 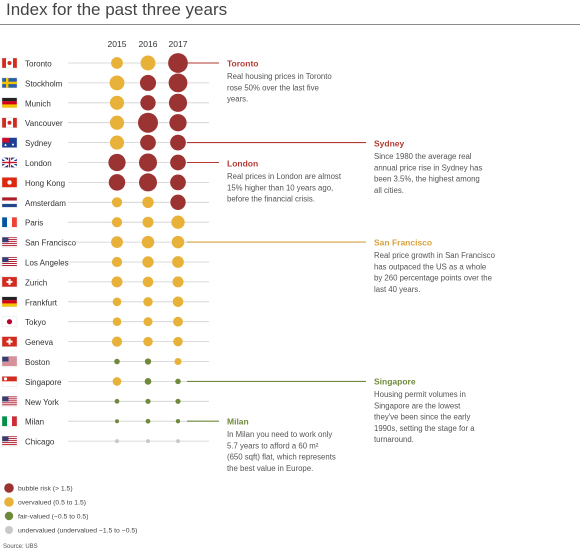 What do you see at coordinates (422, 417) in the screenshot?
I see `annotation-text-singapore-3: they've been since the early` at bounding box center [422, 417].